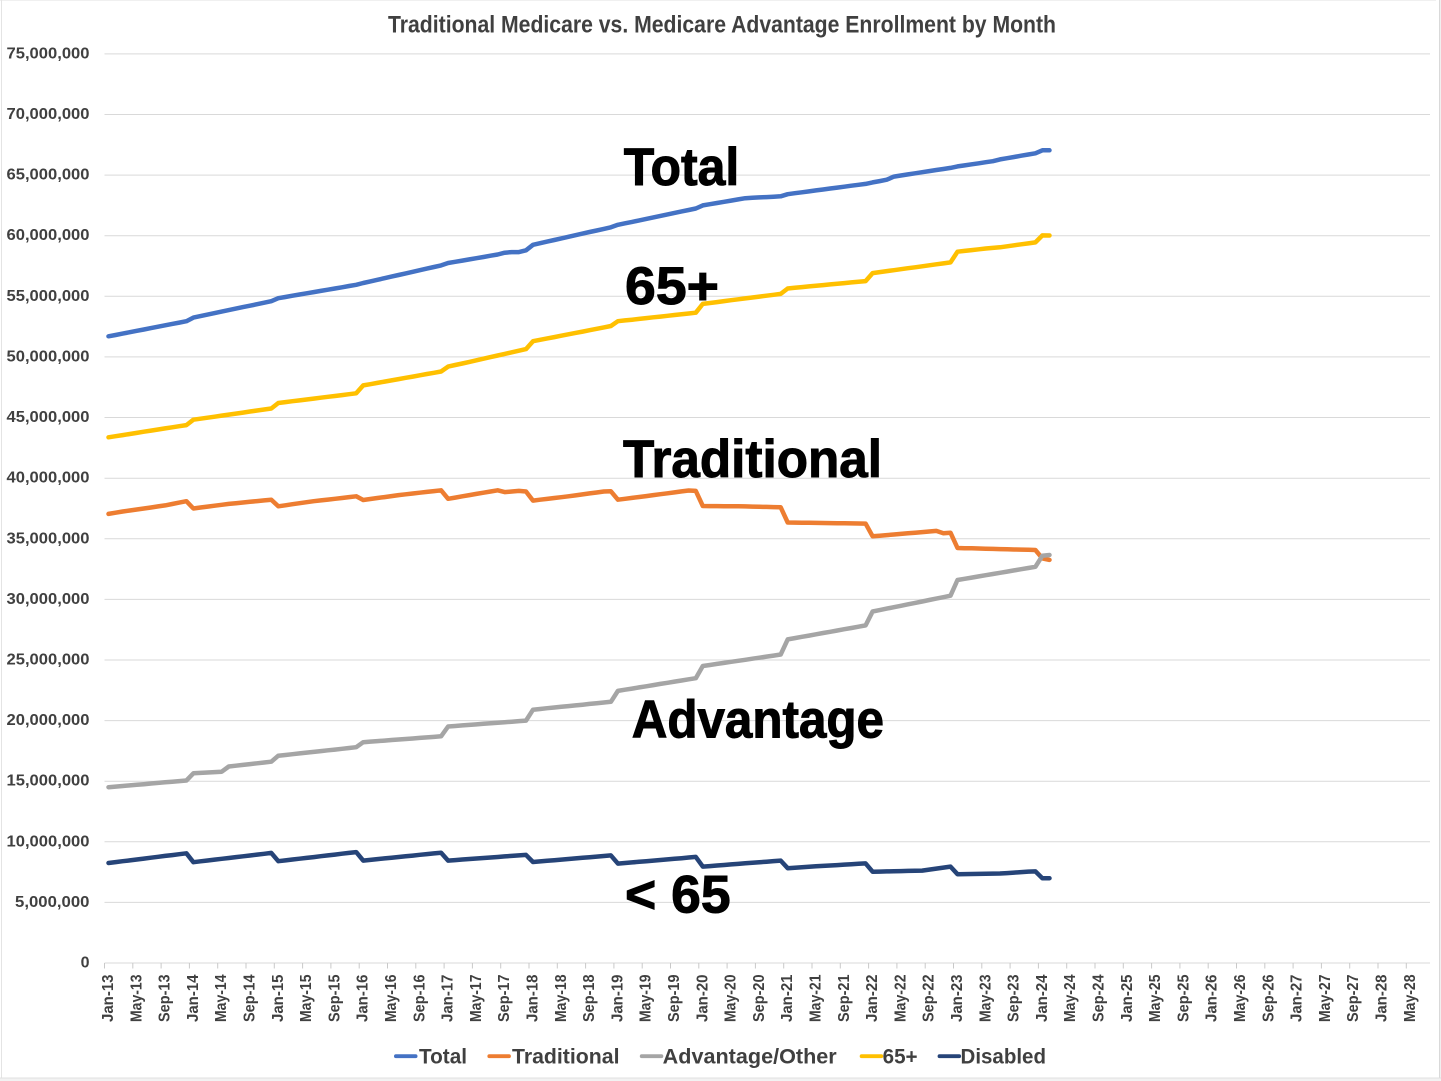 The image size is (1441, 1081). What do you see at coordinates (1183, 998) in the screenshot?
I see `svg-text: Sep-25` at bounding box center [1183, 998].